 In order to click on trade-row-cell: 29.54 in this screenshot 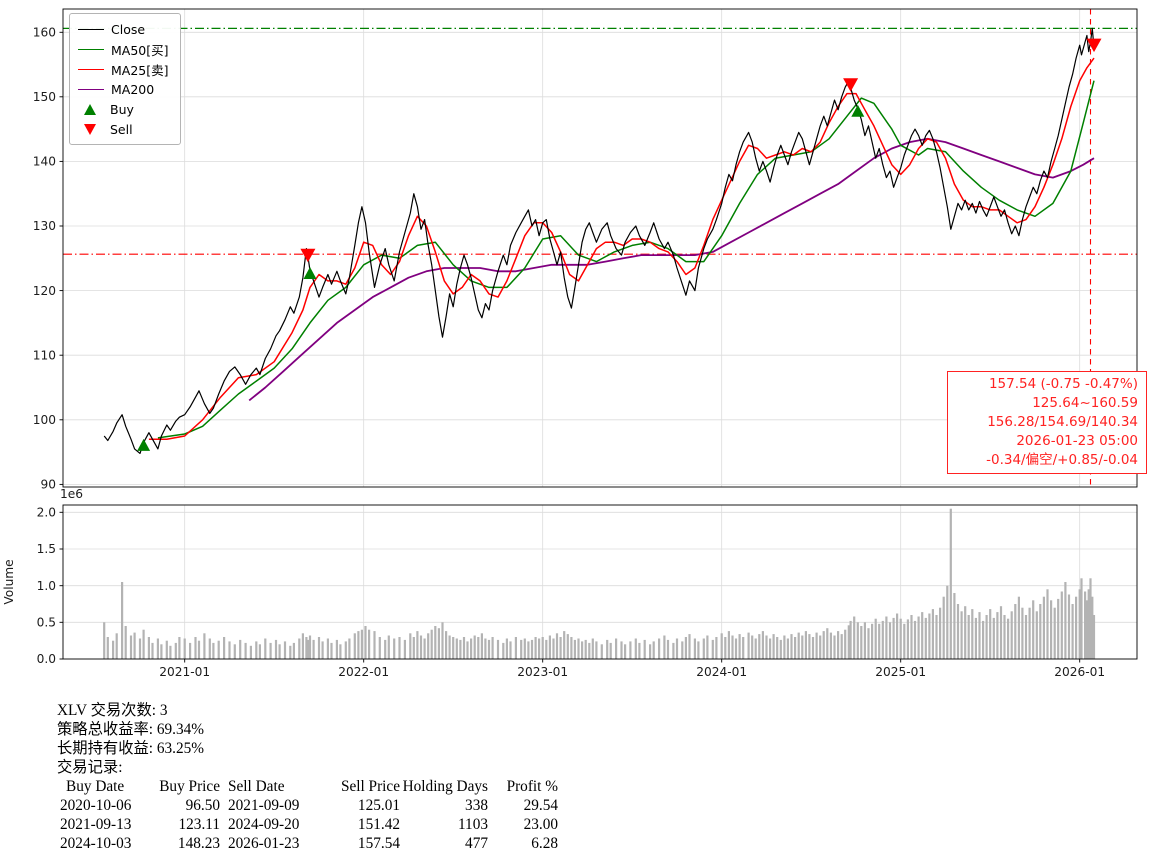, I will do `click(540, 805)`.